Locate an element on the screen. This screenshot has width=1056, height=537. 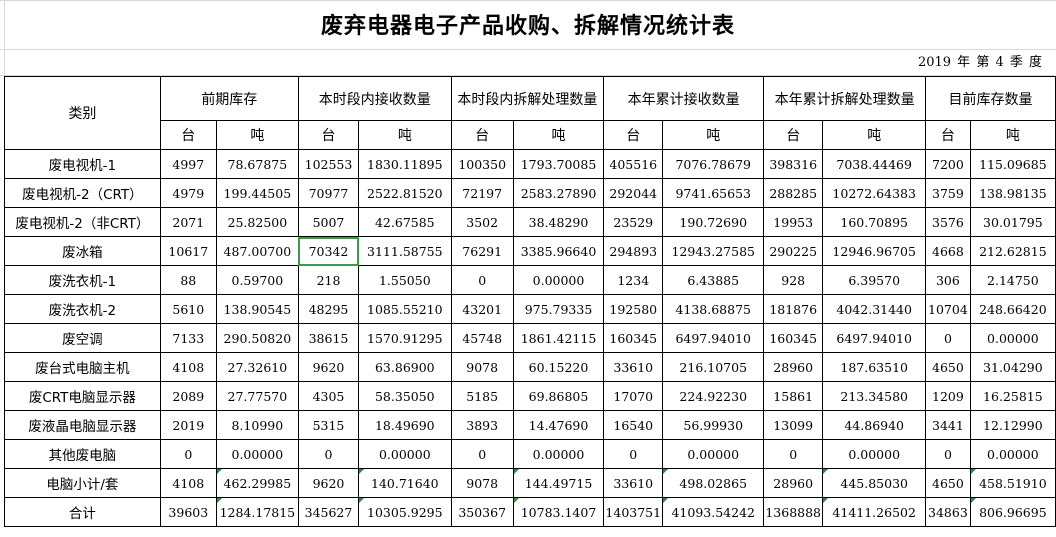
value-cell: 58.35050 is located at coordinates (405, 396).